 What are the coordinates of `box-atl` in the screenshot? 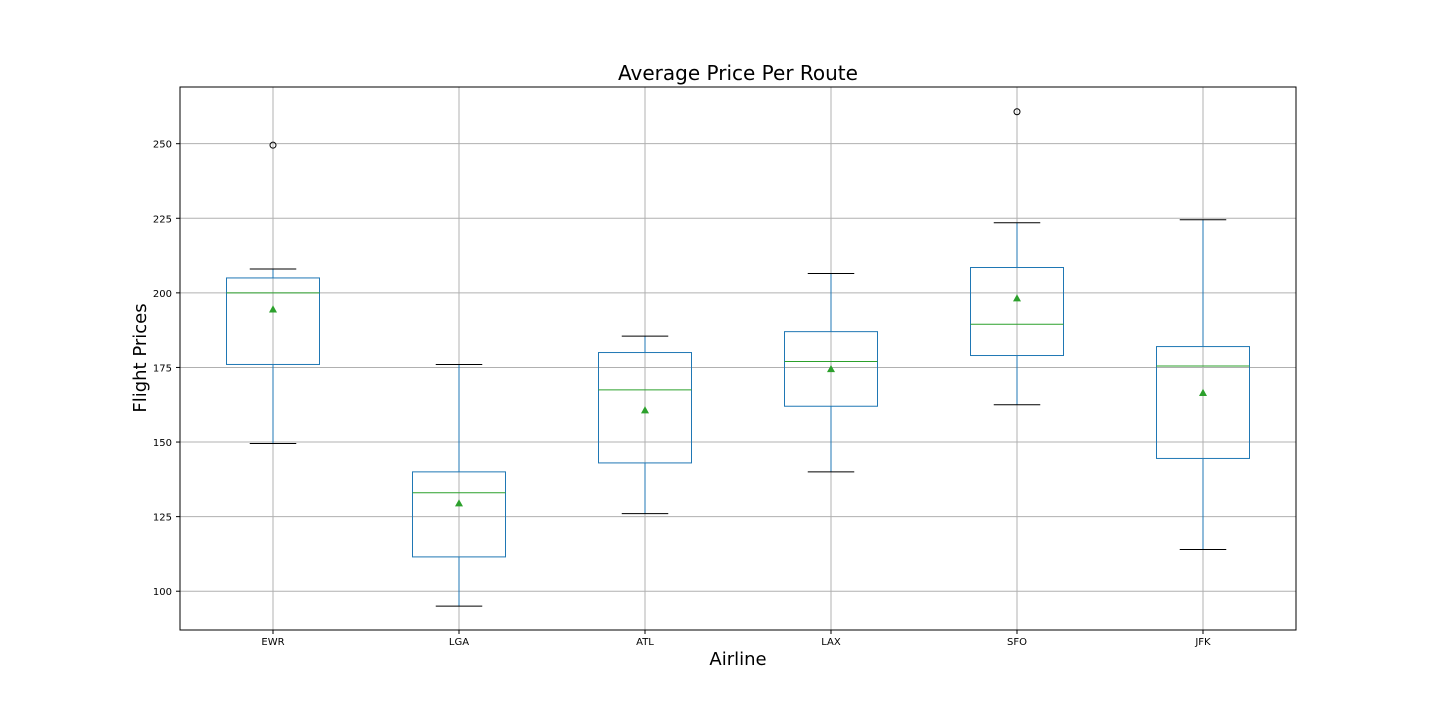 It's located at (645, 425).